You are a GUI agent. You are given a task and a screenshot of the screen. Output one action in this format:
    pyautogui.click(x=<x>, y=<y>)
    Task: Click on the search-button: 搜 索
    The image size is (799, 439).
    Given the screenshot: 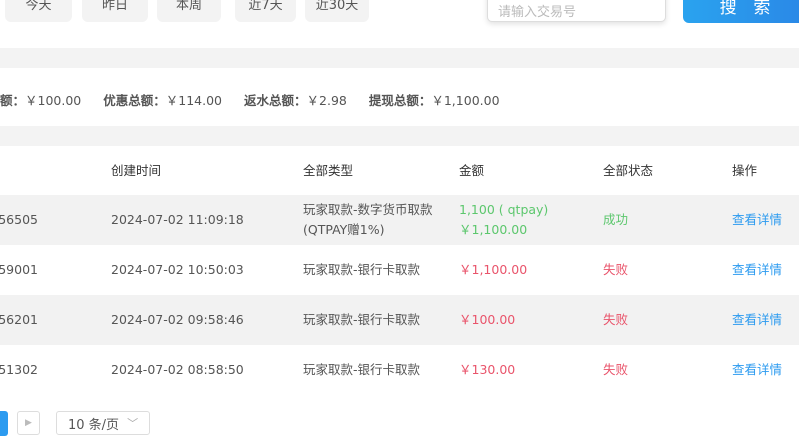 What is the action you would take?
    pyautogui.click(x=741, y=11)
    